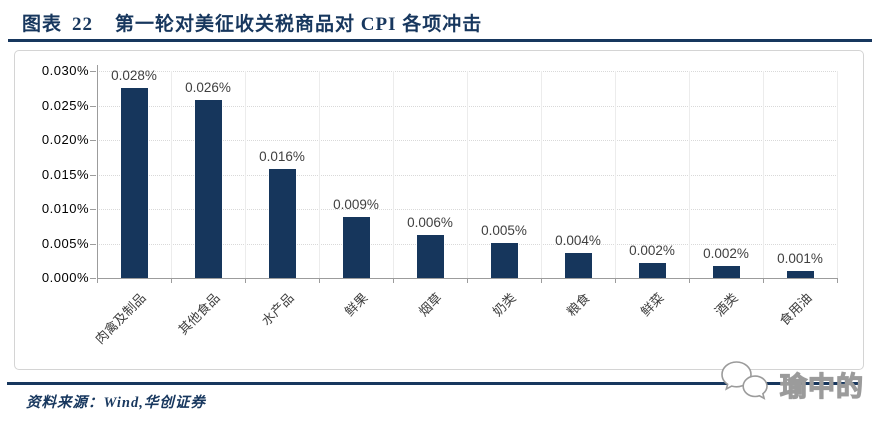 This screenshot has height=422, width=882. What do you see at coordinates (134, 75) in the screenshot?
I see `bar-value-label: 0.028%` at bounding box center [134, 75].